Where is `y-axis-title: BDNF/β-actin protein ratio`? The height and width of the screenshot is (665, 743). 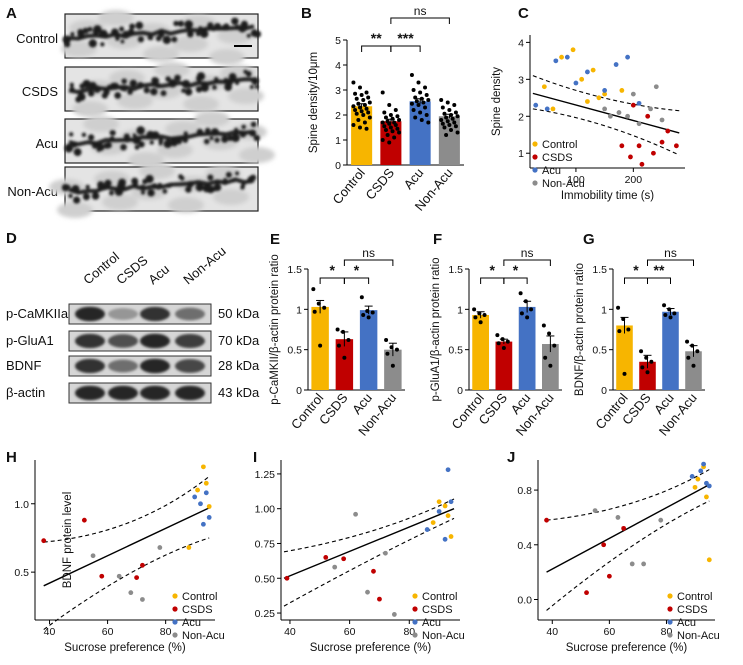
y-axis-title: BDNF/β-actin protein ratio is located at coordinates (580, 329).